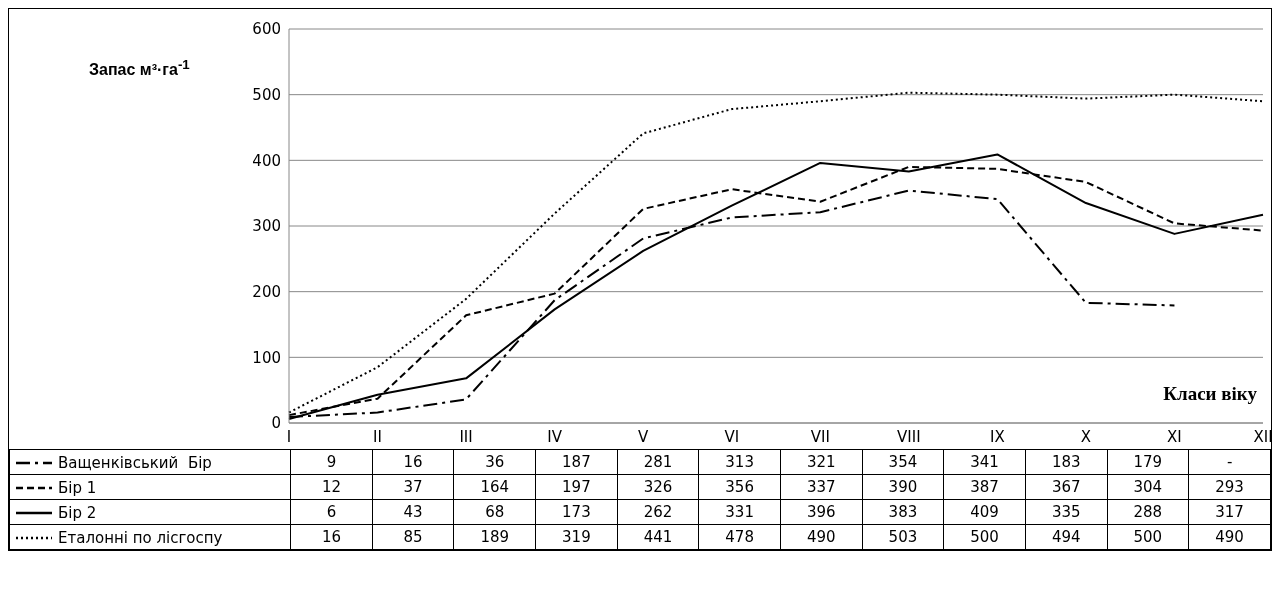  What do you see at coordinates (739, 487) in the screenshot?
I see `data-label: 356` at bounding box center [739, 487].